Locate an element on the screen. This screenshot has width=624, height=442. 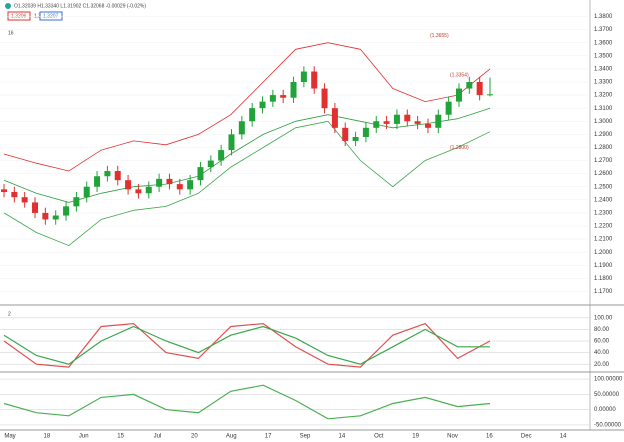
y-tick-label: 1.2800 is located at coordinates (603, 148).